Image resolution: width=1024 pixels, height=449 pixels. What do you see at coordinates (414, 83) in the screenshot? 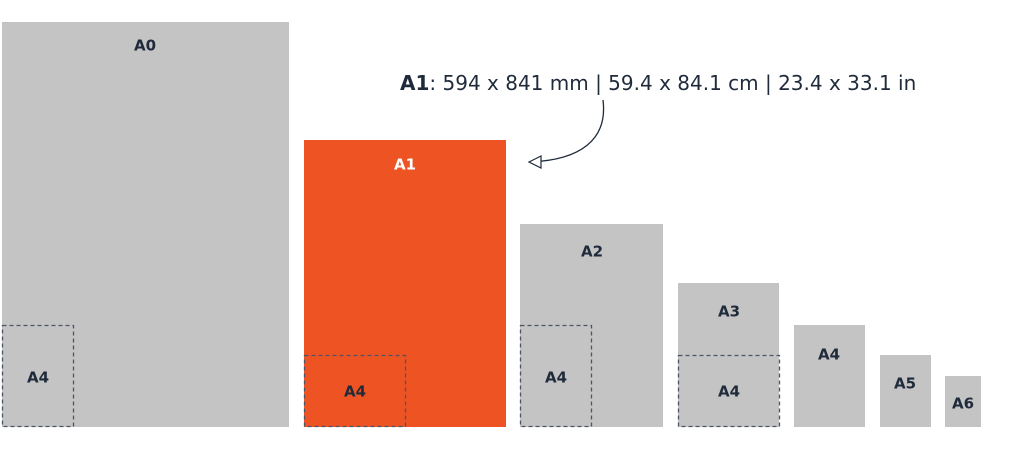
I see `annotation-size: A1` at bounding box center [414, 83].